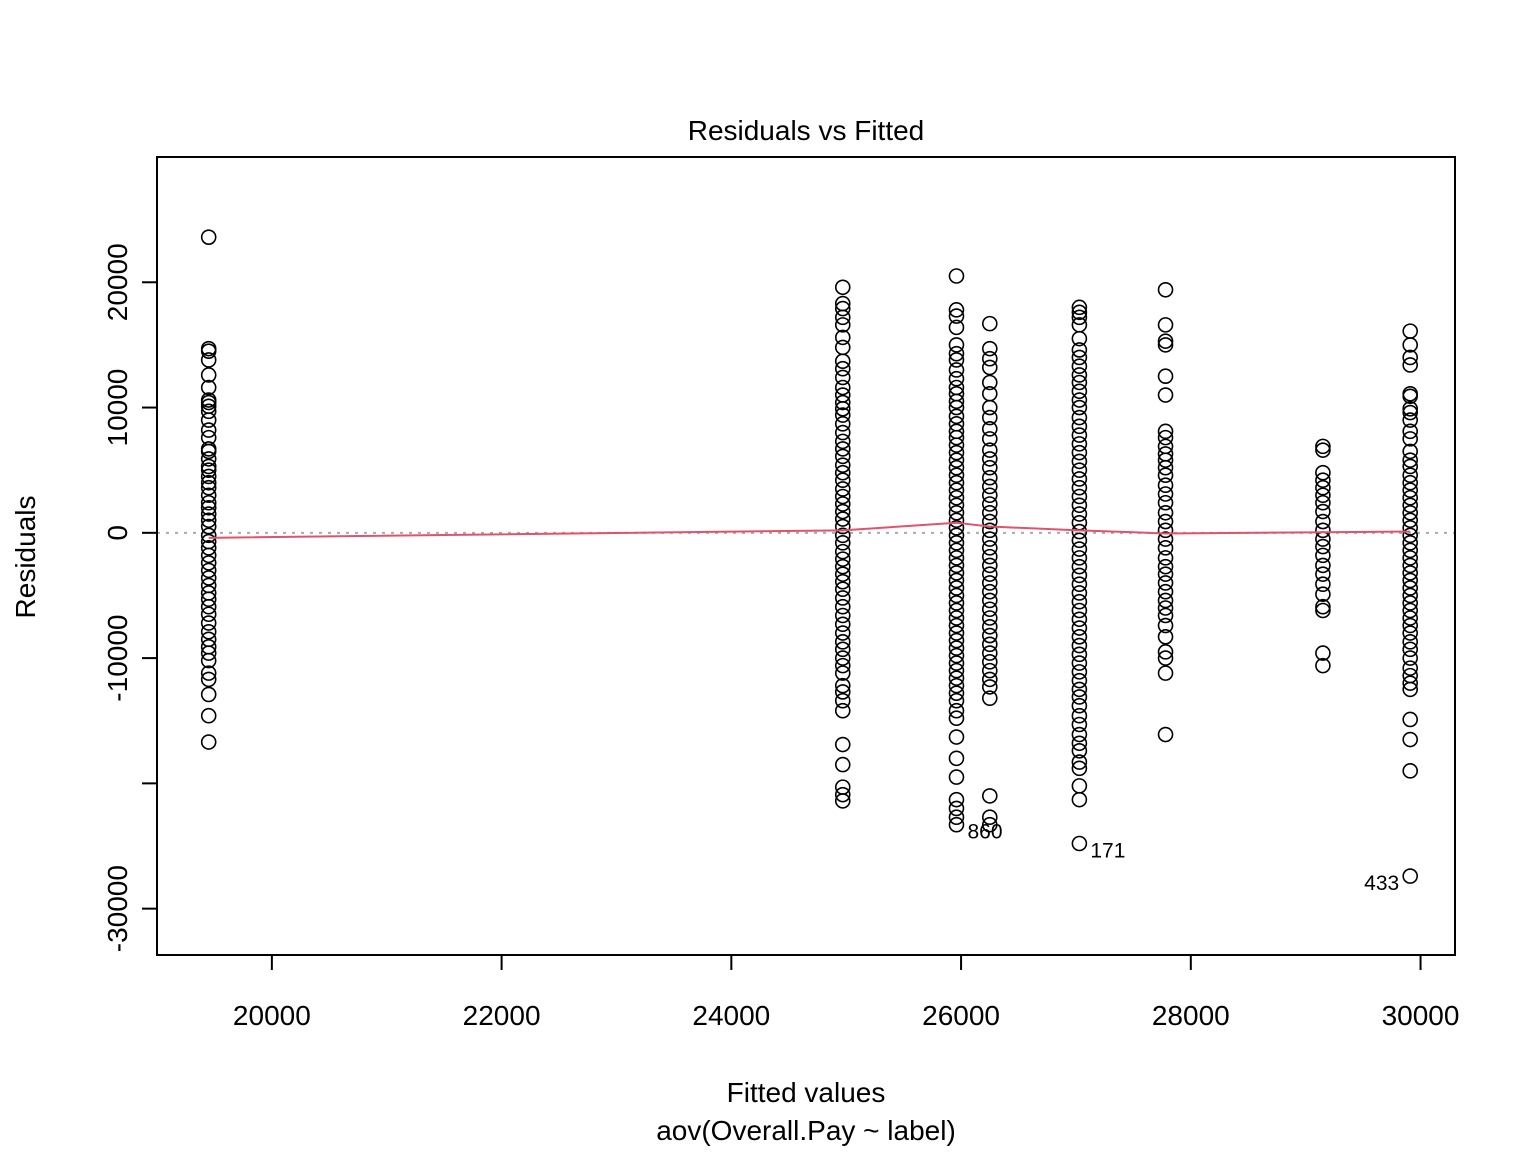 The image size is (1536, 1152). Describe the element at coordinates (117, 533) in the screenshot. I see `y-tick-label: 0` at that location.